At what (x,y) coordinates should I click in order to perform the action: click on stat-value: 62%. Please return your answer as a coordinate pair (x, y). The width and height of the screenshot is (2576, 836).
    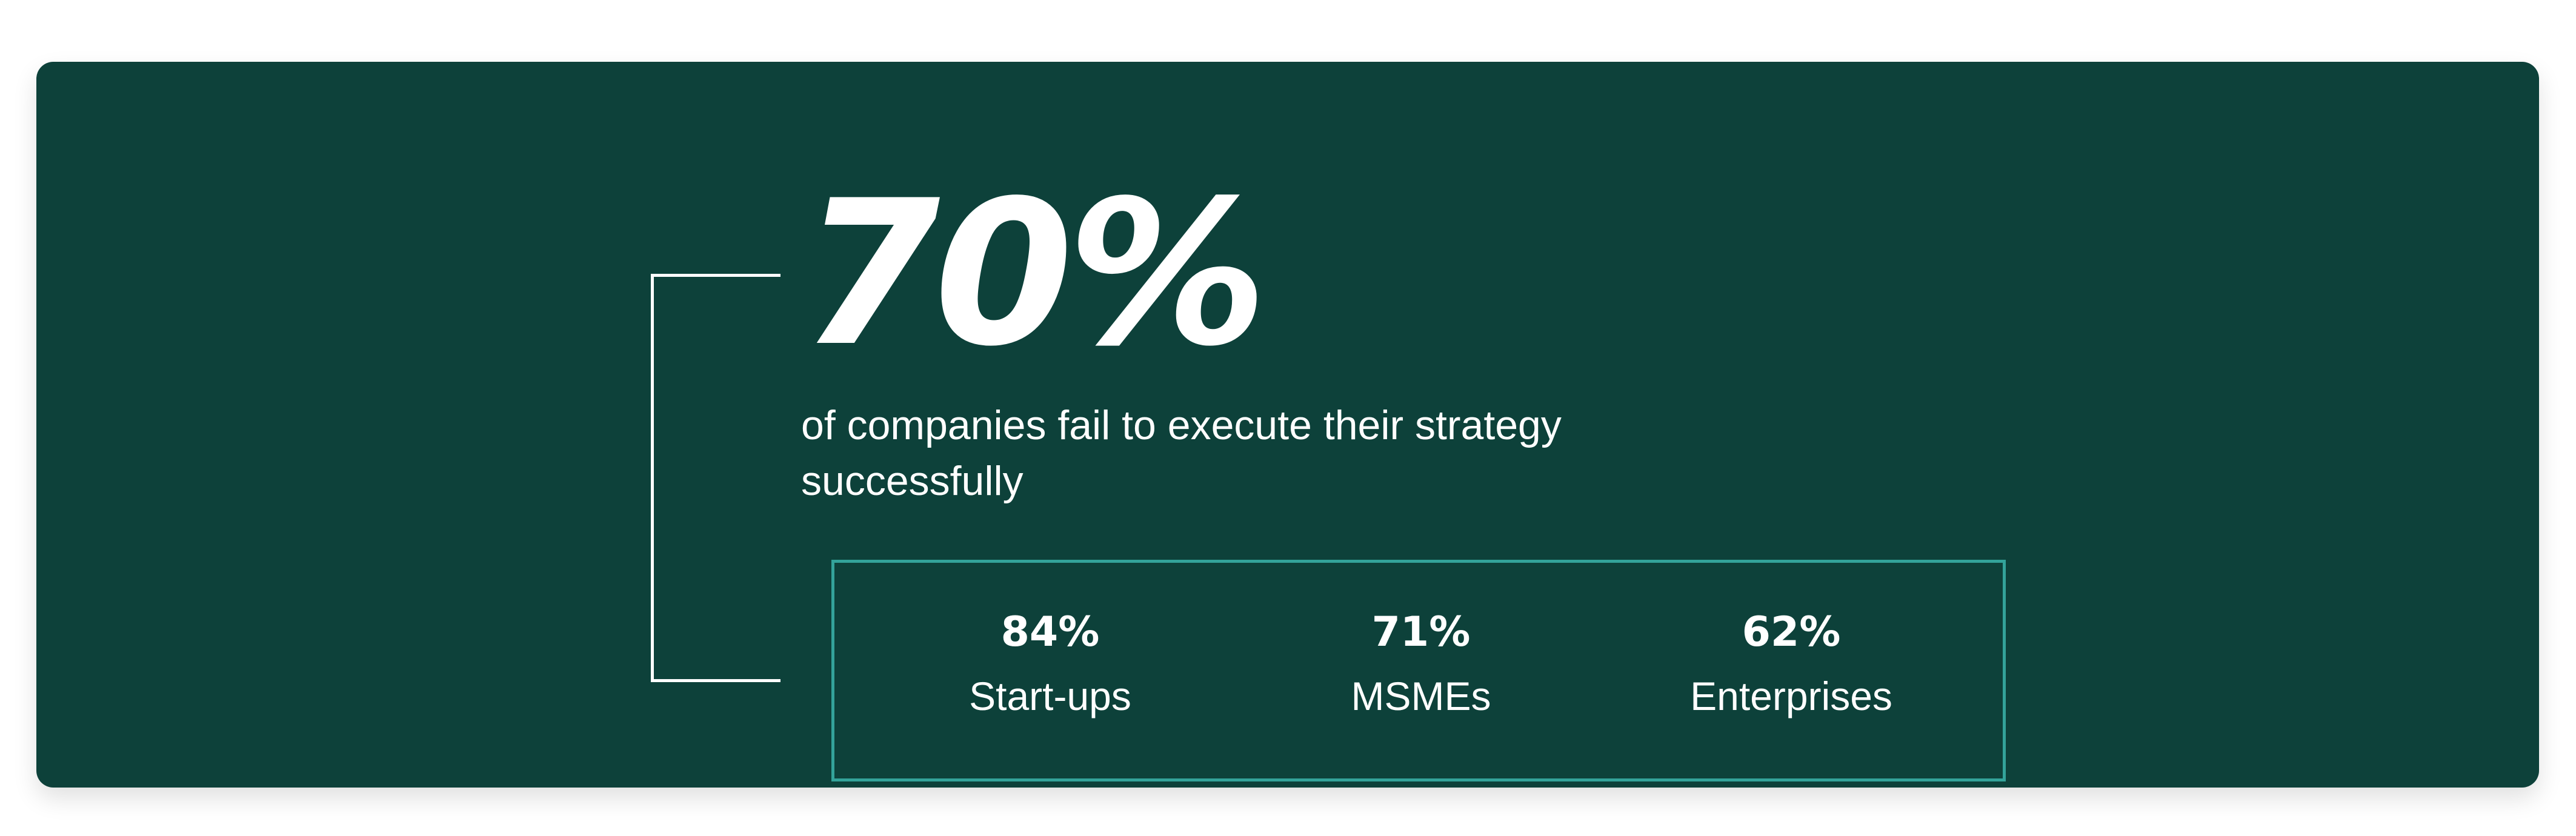
    Looking at the image, I should click on (1791, 632).